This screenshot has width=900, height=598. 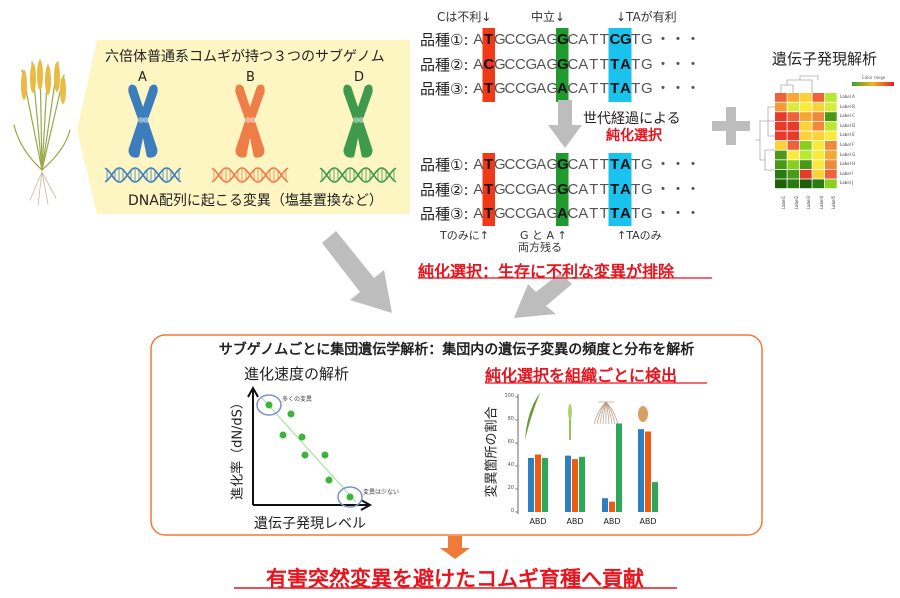 I want to click on down-arrow-icon, so click(x=565, y=124).